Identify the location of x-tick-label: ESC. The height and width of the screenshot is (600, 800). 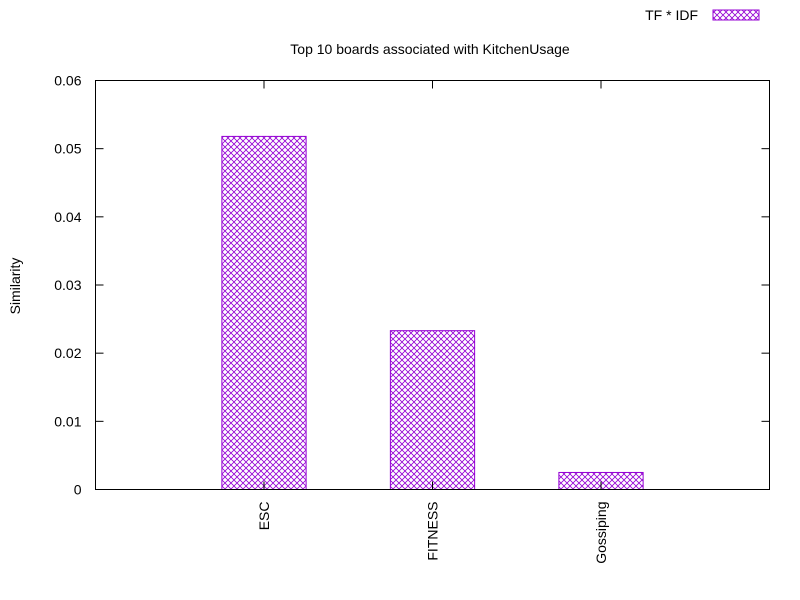
(264, 516).